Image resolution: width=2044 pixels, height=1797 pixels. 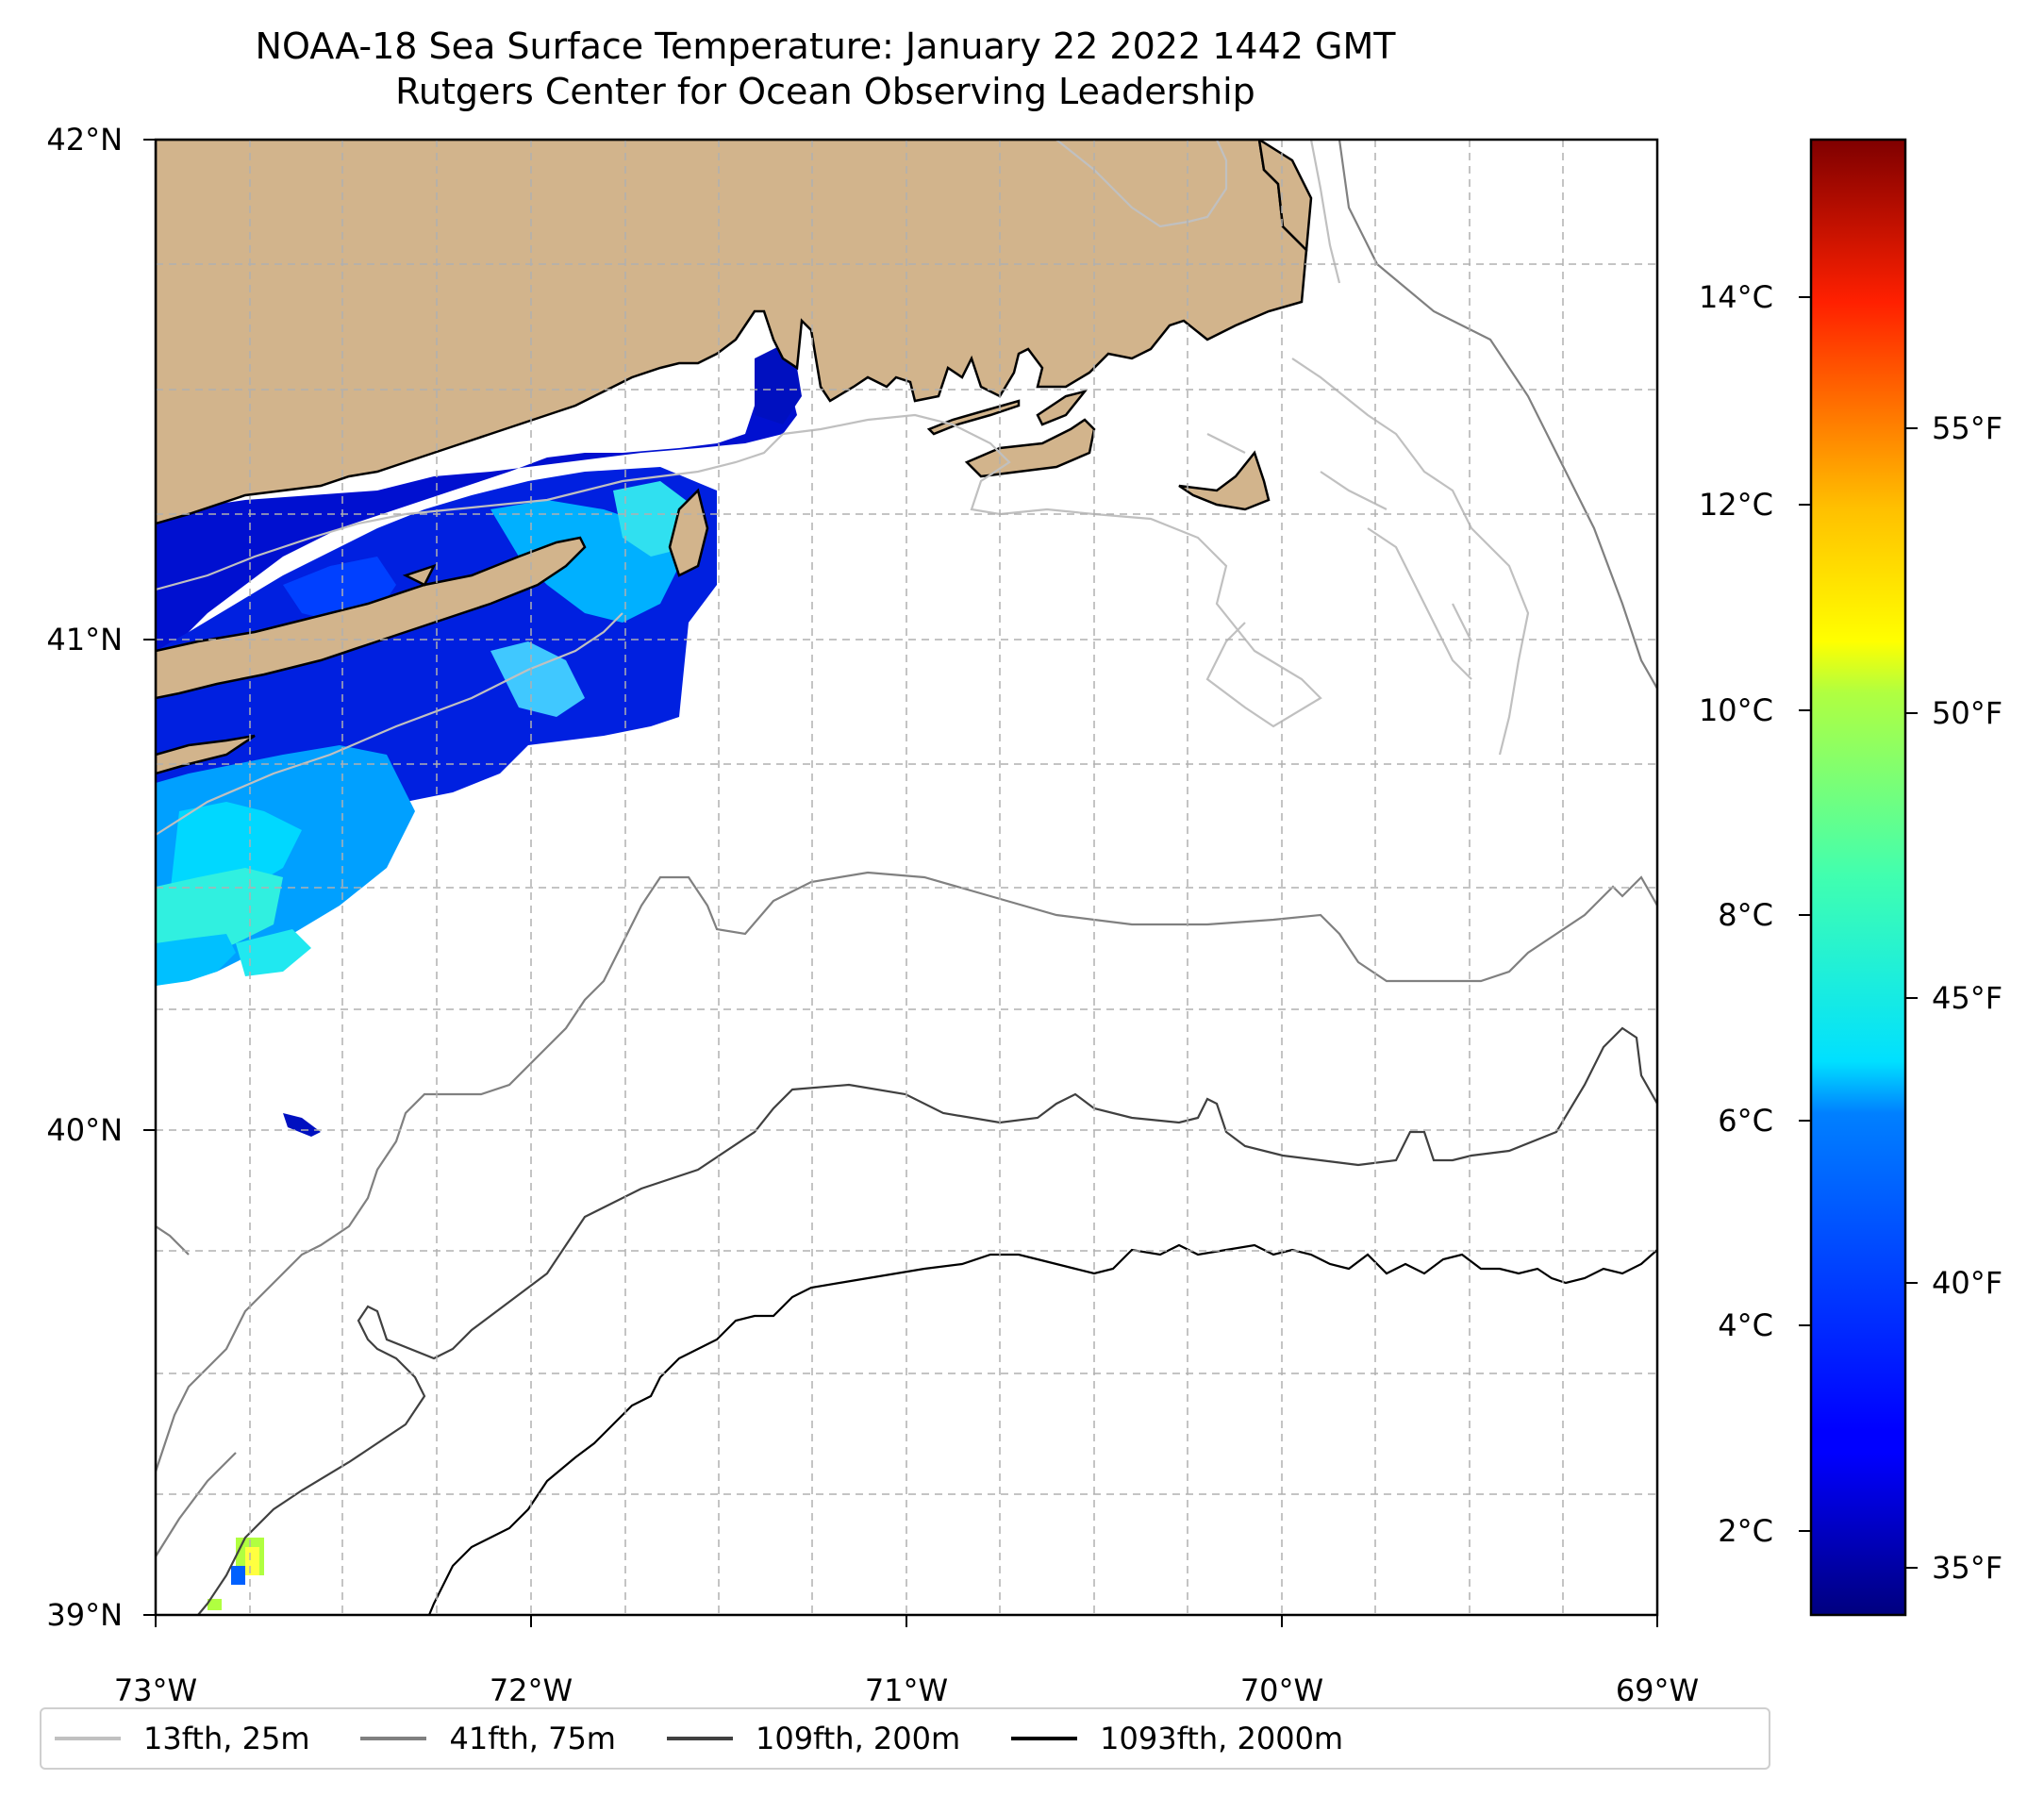 I want to click on legend-label-25m: 13fth, 25m, so click(x=227, y=1738).